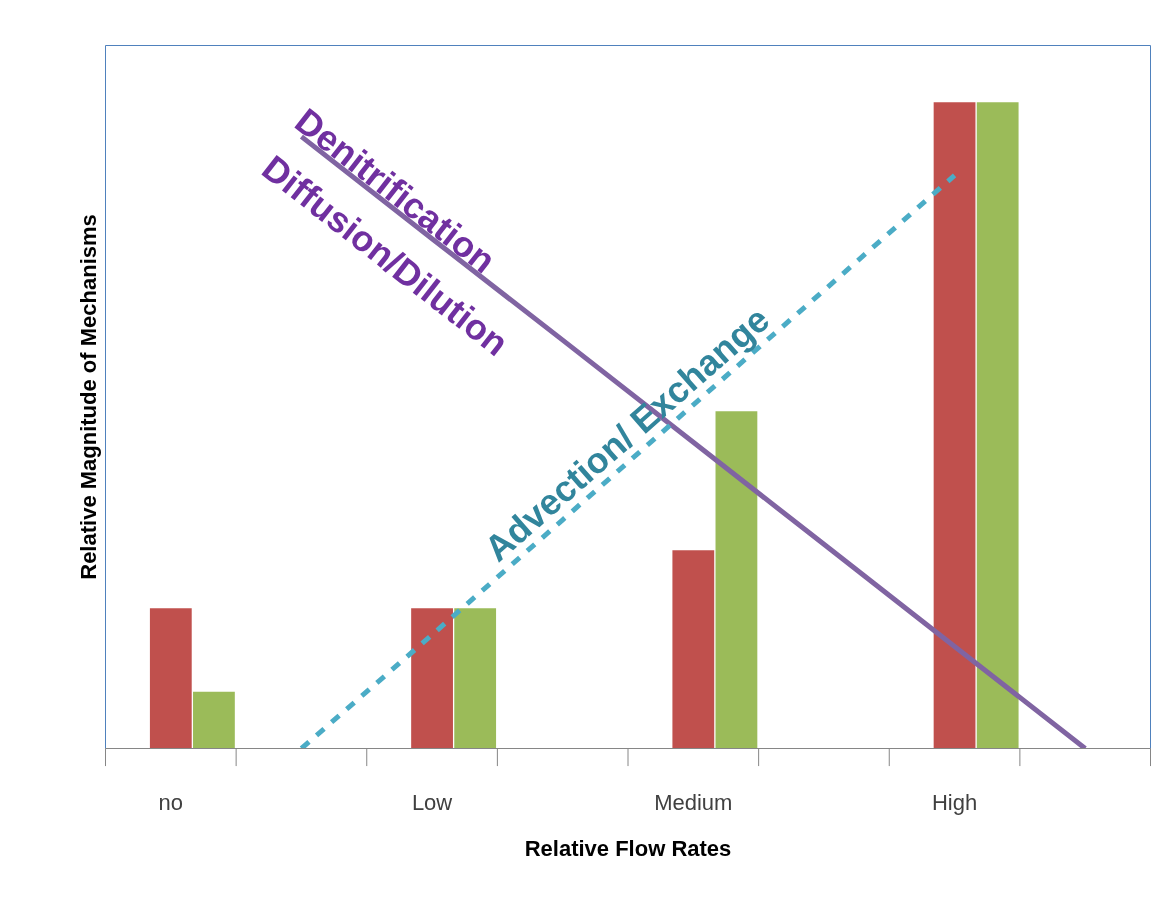 The image size is (1169, 907). Describe the element at coordinates (171, 802) in the screenshot. I see `x-tick-label: no` at that location.